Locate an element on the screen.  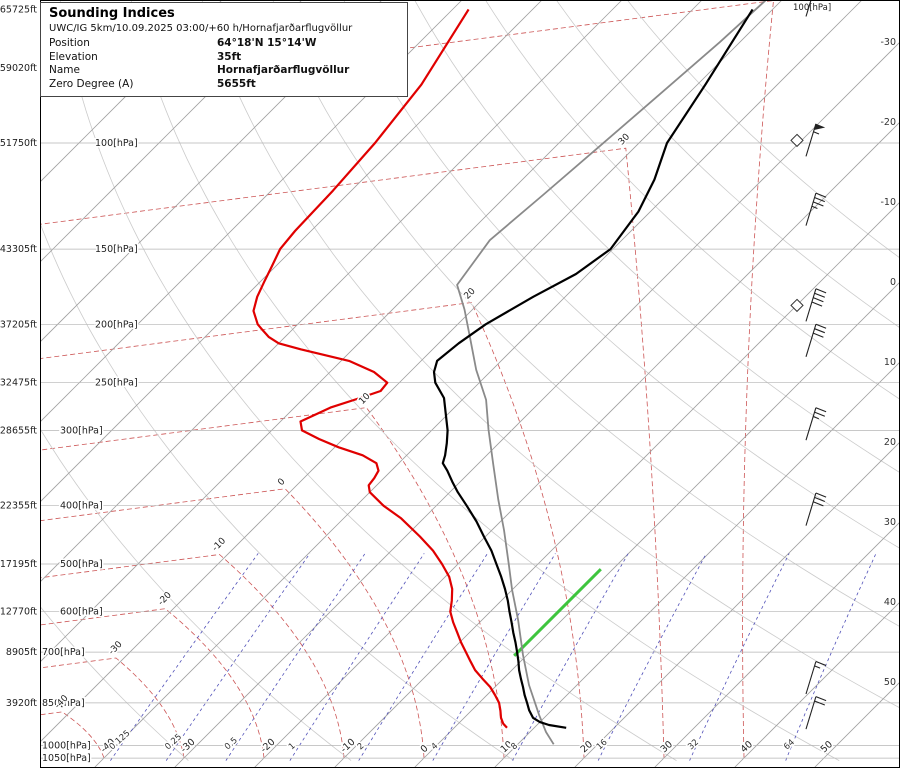
moist-adiabat-label: 0 is located at coordinates (281, 482).